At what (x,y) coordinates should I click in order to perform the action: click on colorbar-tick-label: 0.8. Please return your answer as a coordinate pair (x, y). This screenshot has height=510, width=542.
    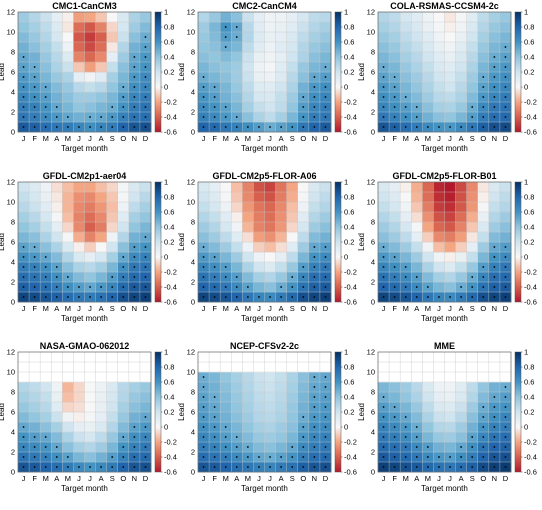
    Looking at the image, I should click on (349, 366).